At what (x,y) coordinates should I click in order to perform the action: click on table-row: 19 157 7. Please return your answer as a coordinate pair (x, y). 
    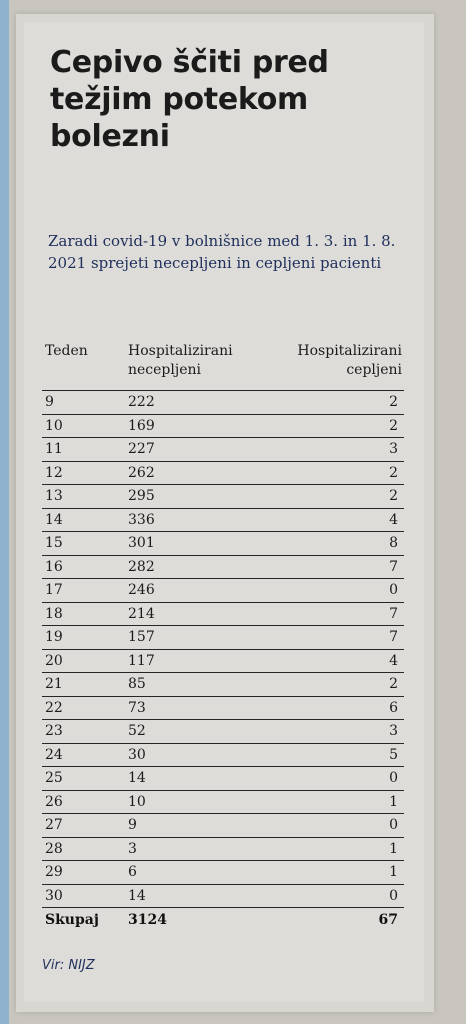
    Looking at the image, I should click on (223, 638).